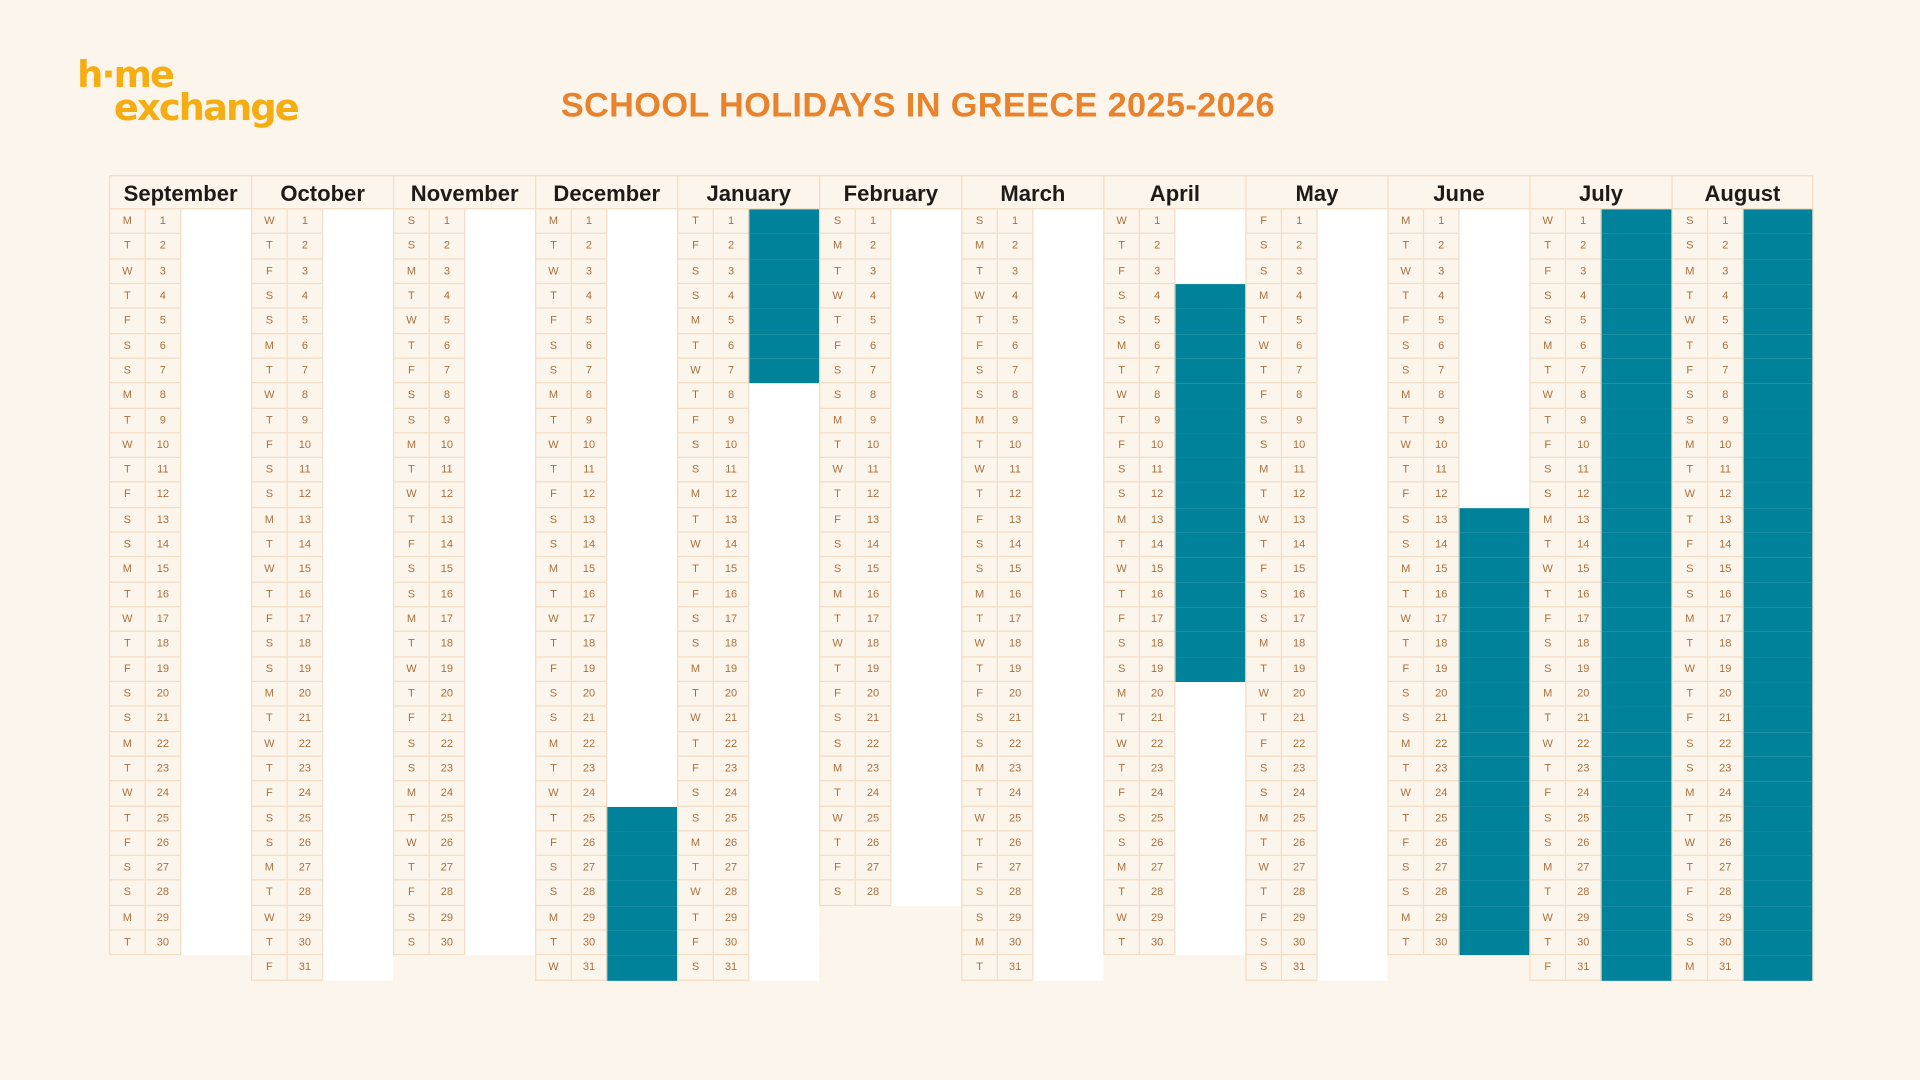  What do you see at coordinates (1032, 570) in the screenshot?
I see `day-row: S 15` at bounding box center [1032, 570].